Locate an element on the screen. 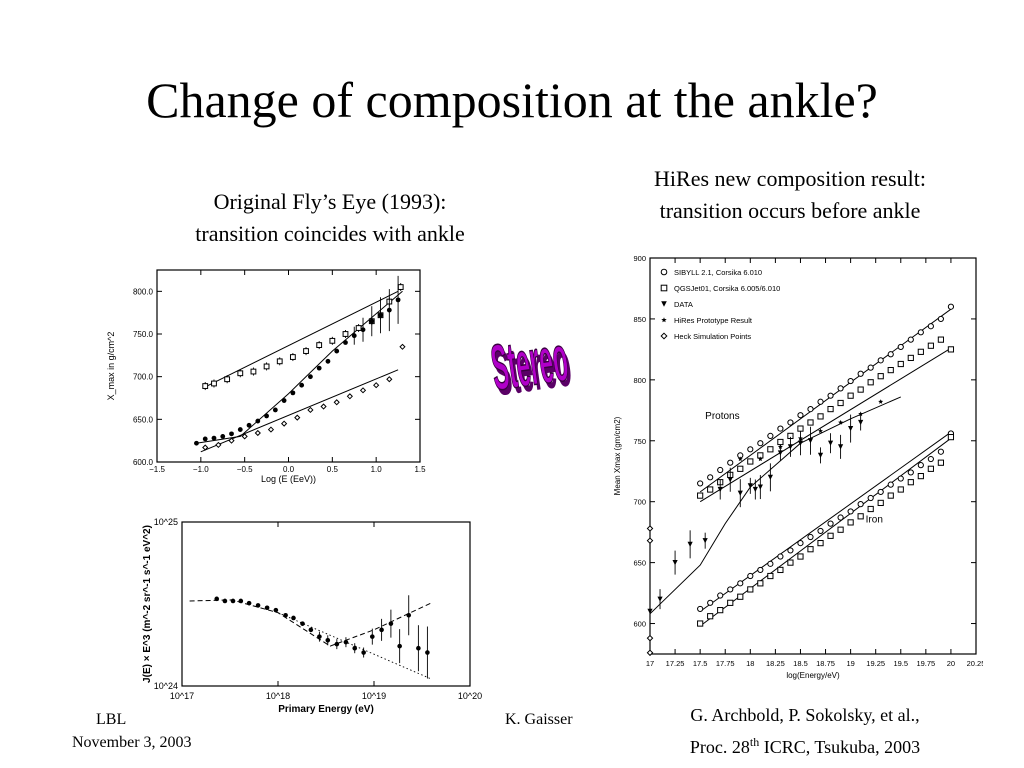 The width and height of the screenshot is (1024, 768). y-tick-label: 850 is located at coordinates (639, 319).